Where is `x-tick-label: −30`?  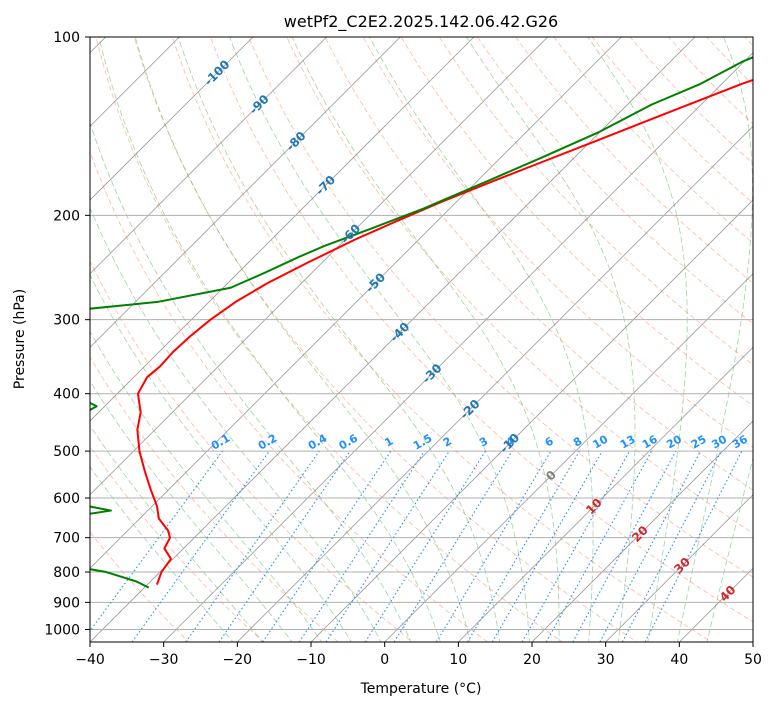 x-tick-label: −30 is located at coordinates (164, 660).